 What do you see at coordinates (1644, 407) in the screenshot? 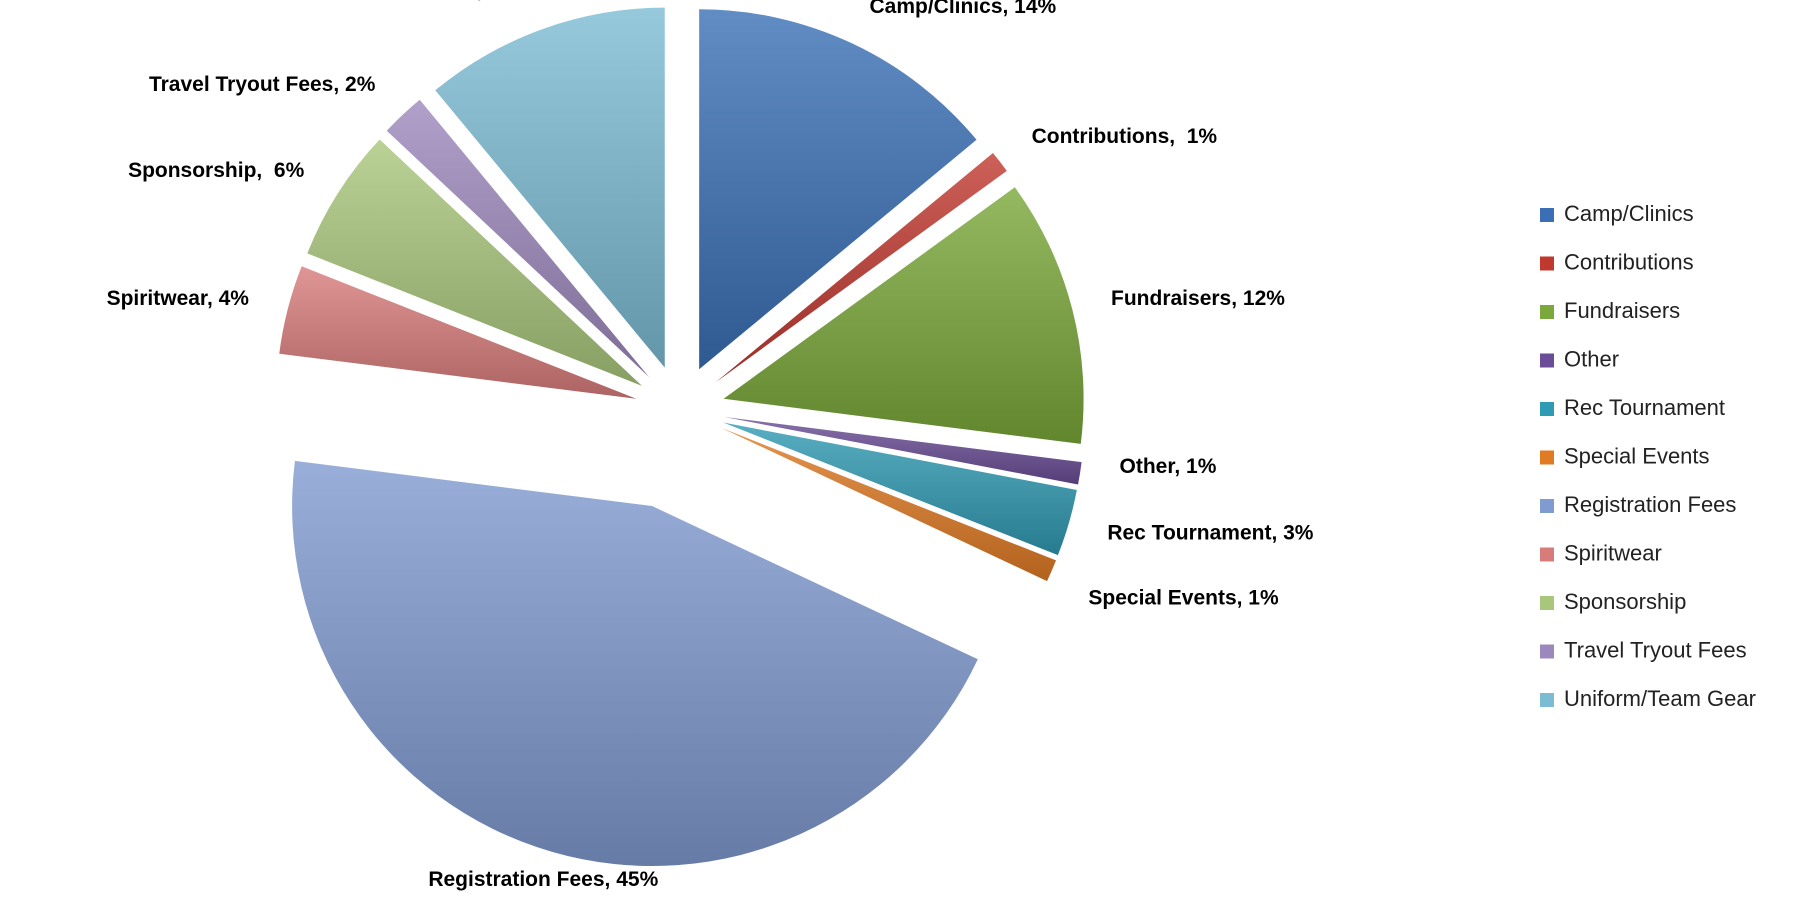
I see `legend-label: Rec Tournament` at bounding box center [1644, 407].